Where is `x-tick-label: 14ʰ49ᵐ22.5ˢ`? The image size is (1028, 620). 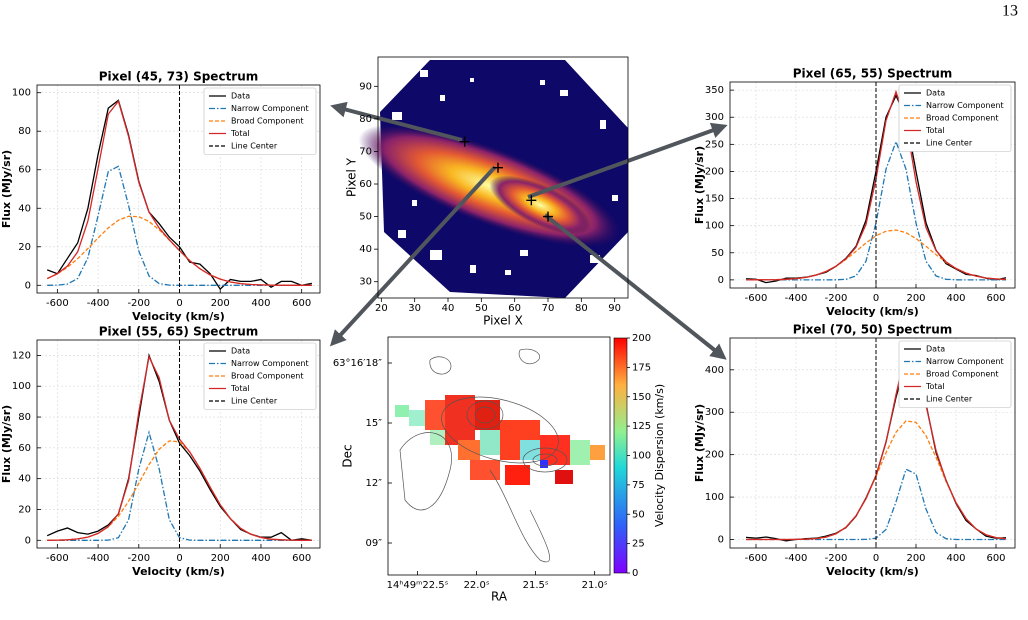
x-tick-label: 14ʰ49ᵐ22.5ˢ is located at coordinates (418, 585).